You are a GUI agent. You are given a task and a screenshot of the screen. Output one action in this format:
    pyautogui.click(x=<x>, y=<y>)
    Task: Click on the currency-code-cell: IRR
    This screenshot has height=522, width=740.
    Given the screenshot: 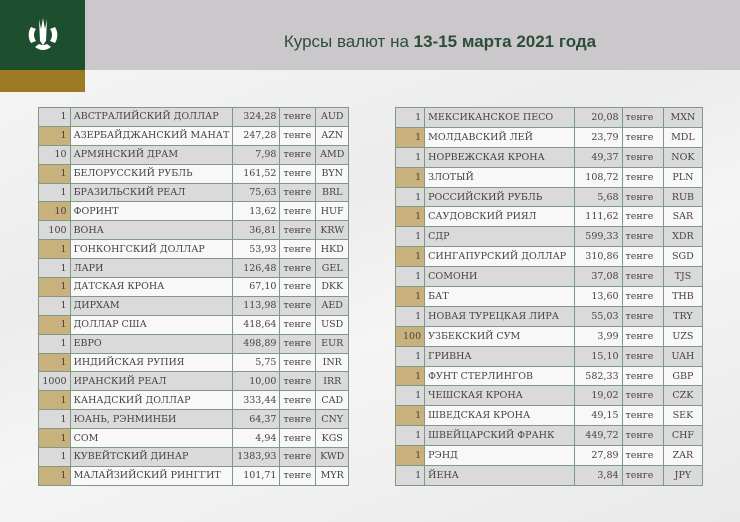 What is the action you would take?
    pyautogui.click(x=332, y=381)
    